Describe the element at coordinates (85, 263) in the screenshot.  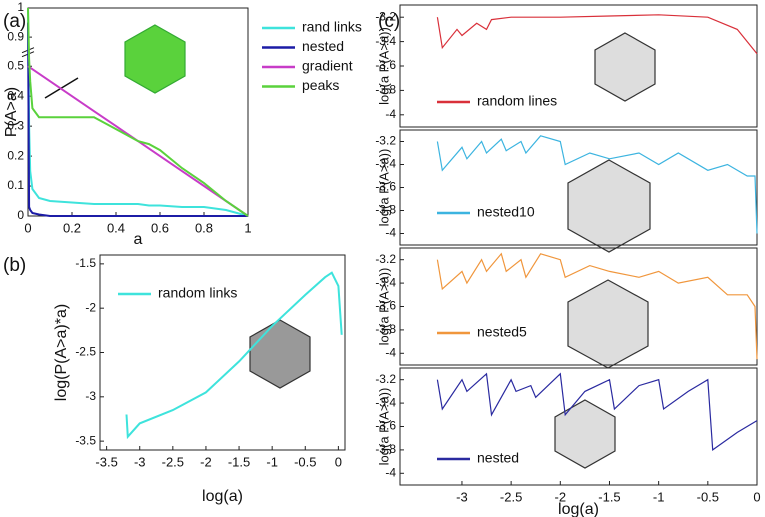
I see `y-tick-label: -1.5` at that location.